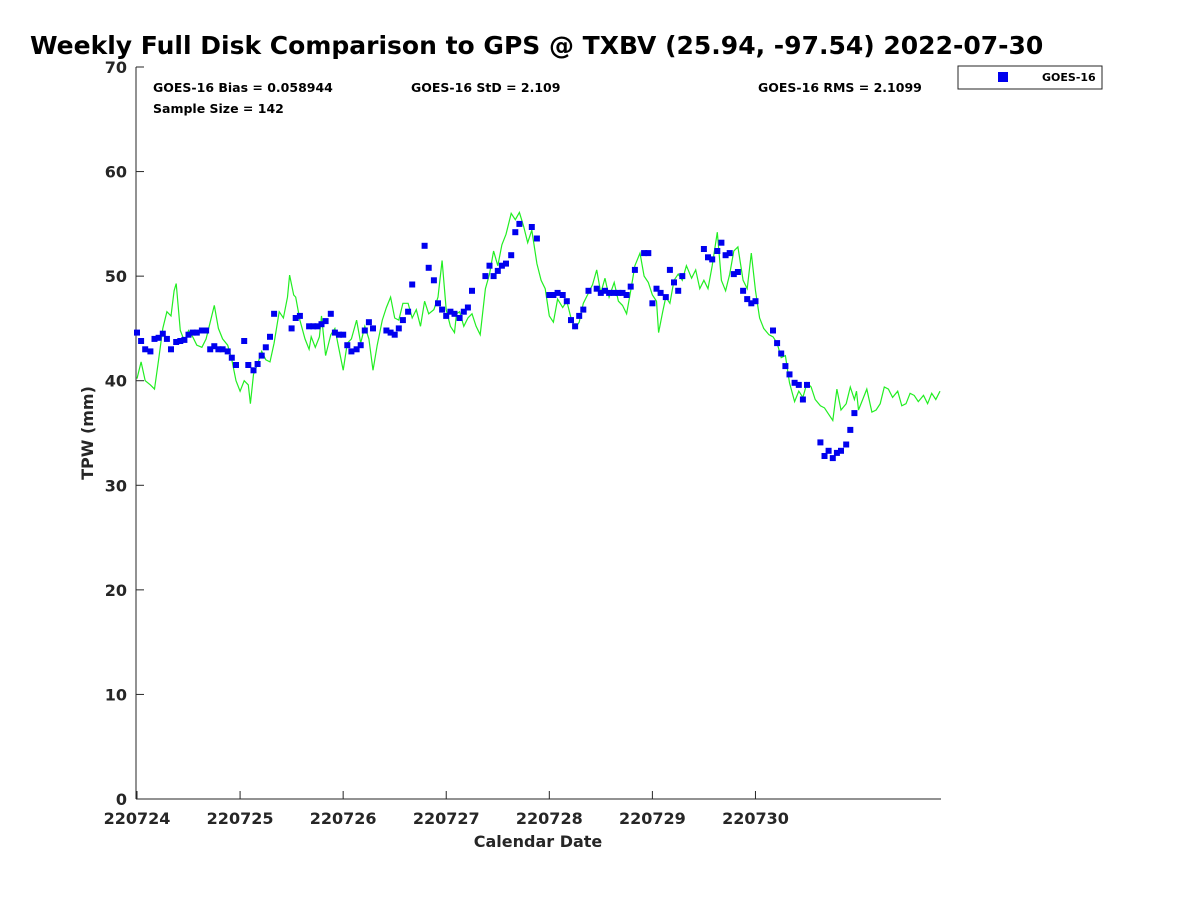 Image resolution: width=1200 pixels, height=900 pixels. What do you see at coordinates (116, 67) in the screenshot?
I see `y-tick-label: 70` at bounding box center [116, 67].